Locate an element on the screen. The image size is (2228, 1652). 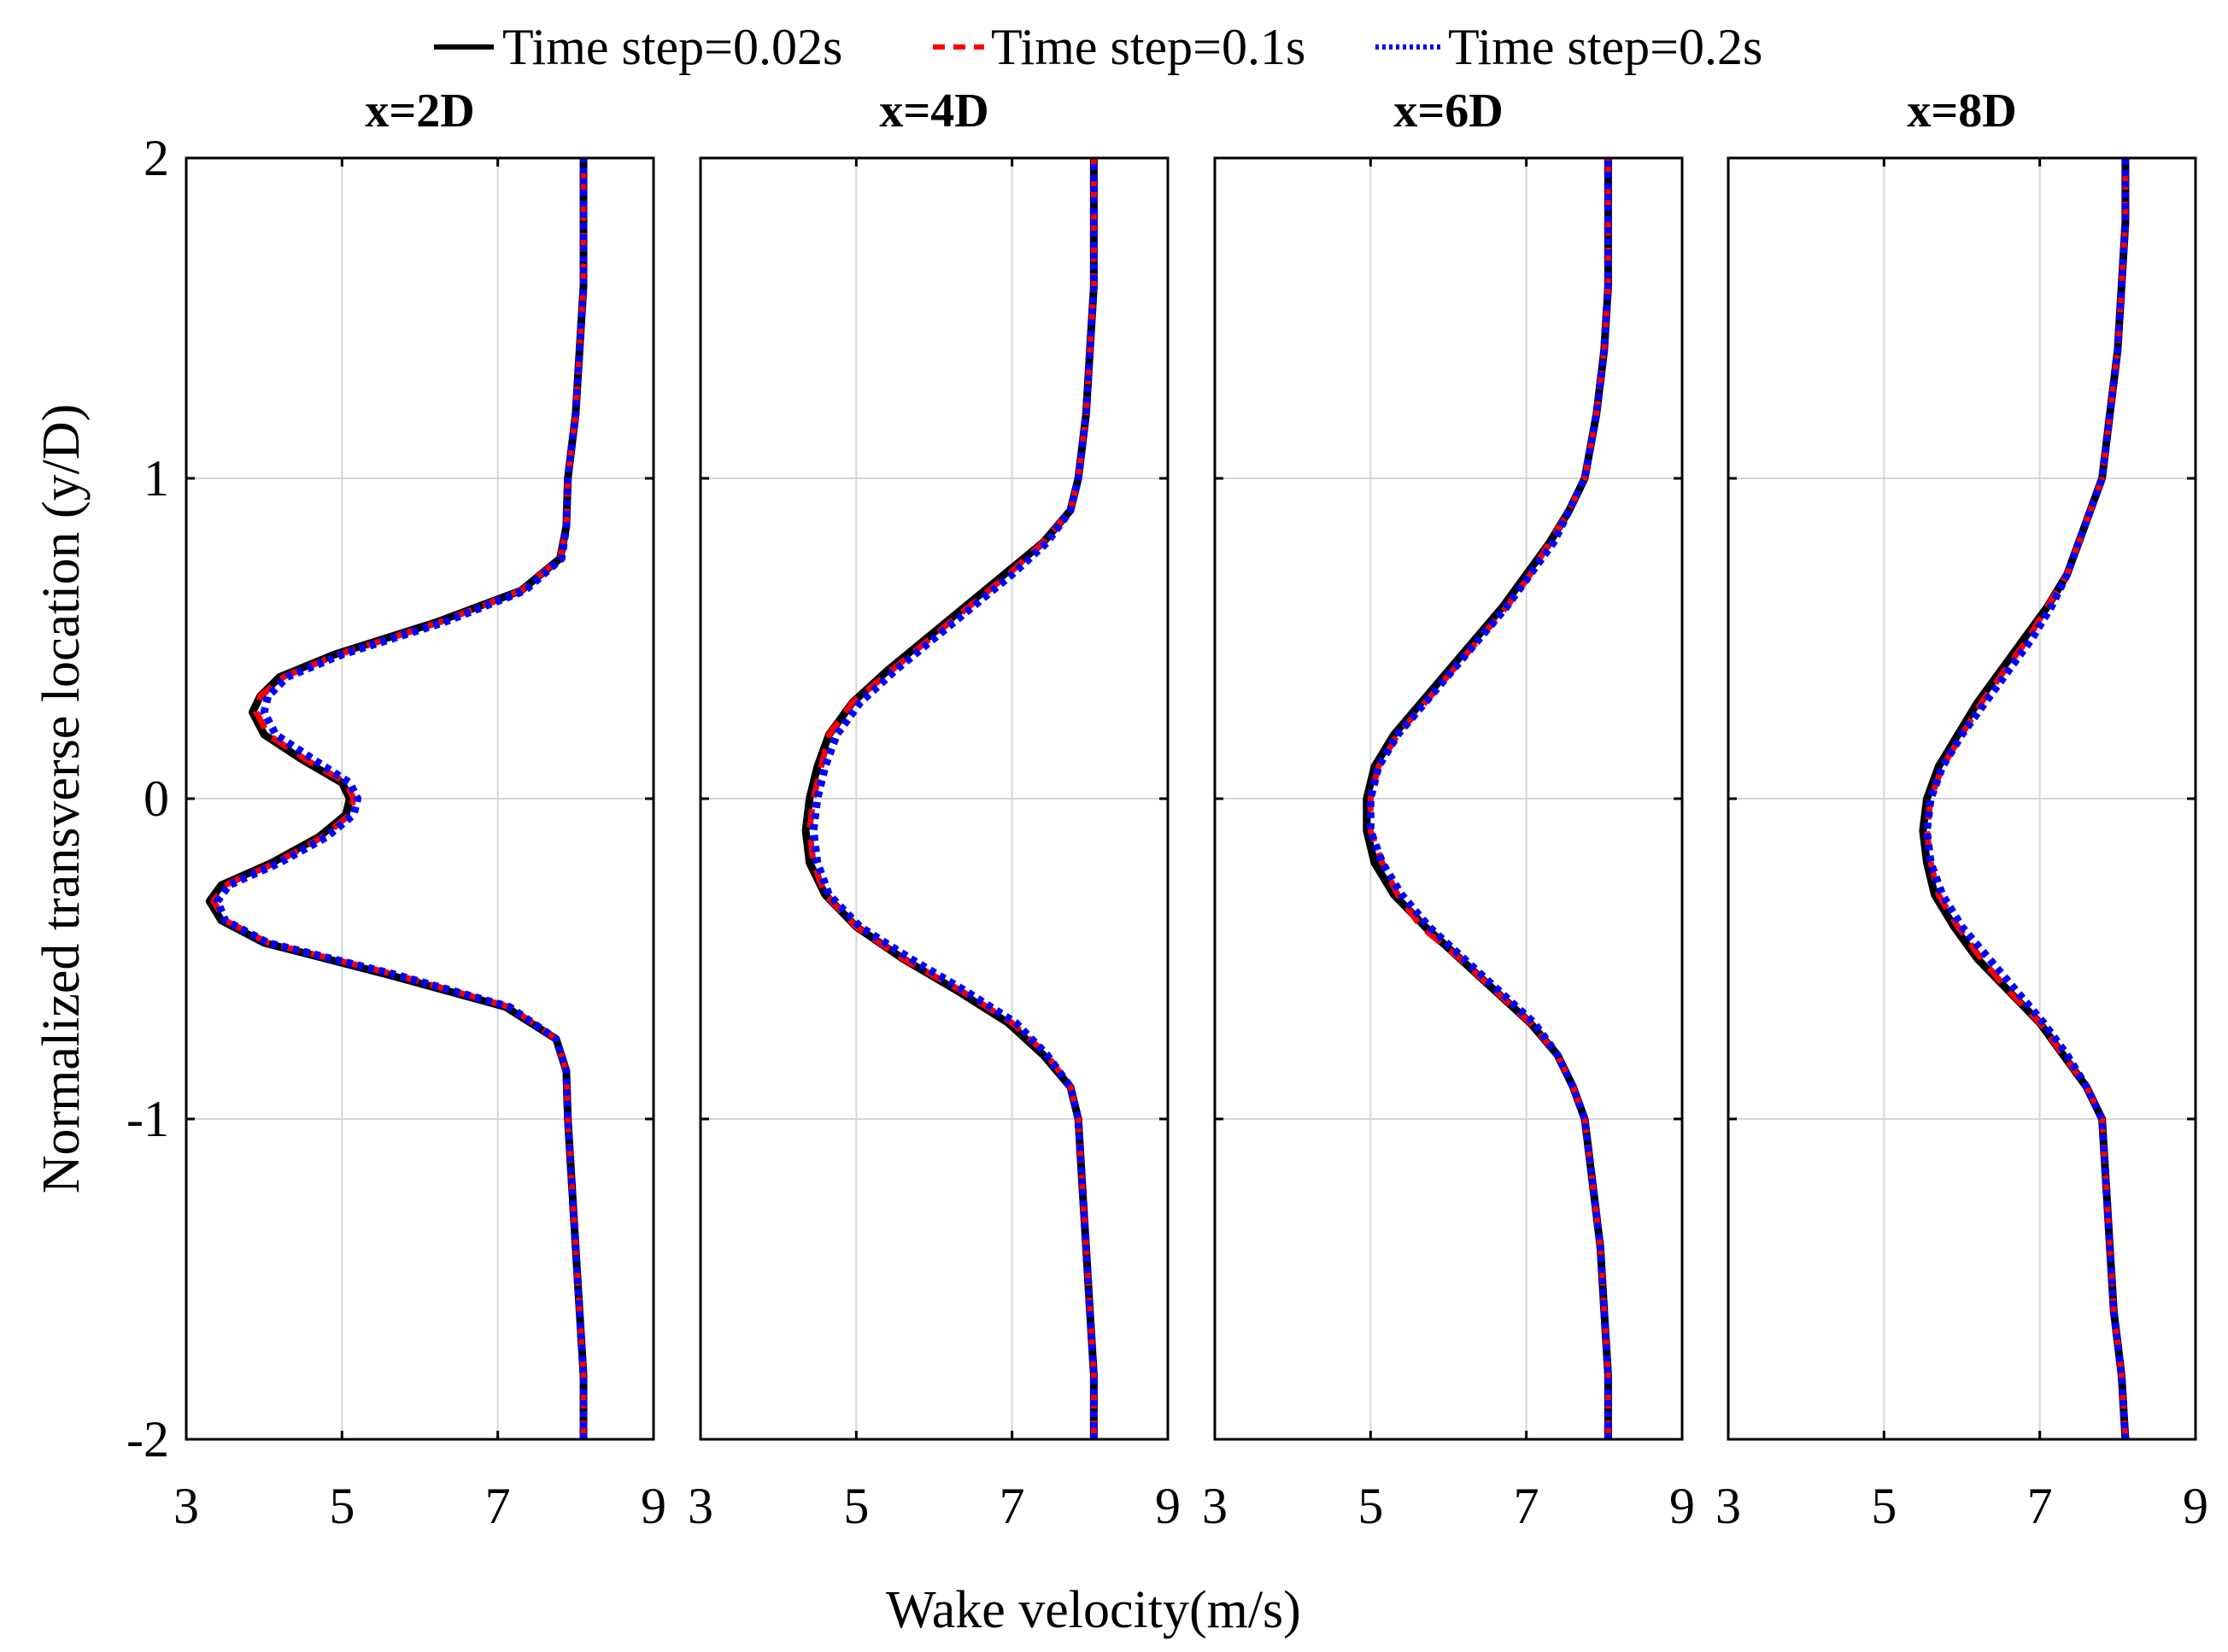
y-tick-label: -1 is located at coordinates (147, 1119).